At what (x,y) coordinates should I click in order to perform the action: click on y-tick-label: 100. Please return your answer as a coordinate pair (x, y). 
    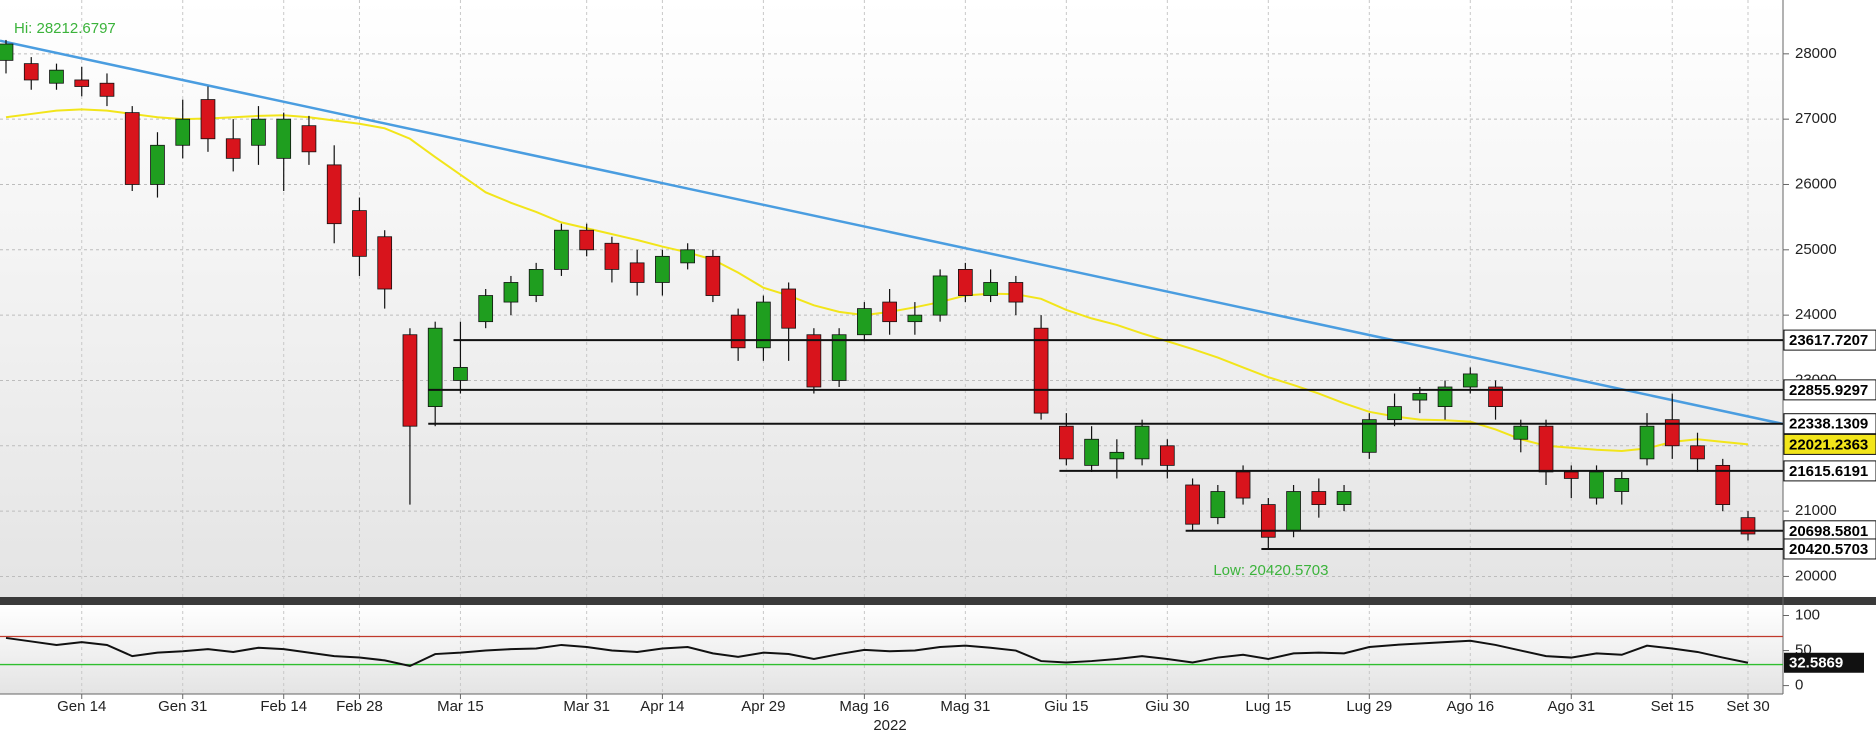
    Looking at the image, I should click on (1807, 614).